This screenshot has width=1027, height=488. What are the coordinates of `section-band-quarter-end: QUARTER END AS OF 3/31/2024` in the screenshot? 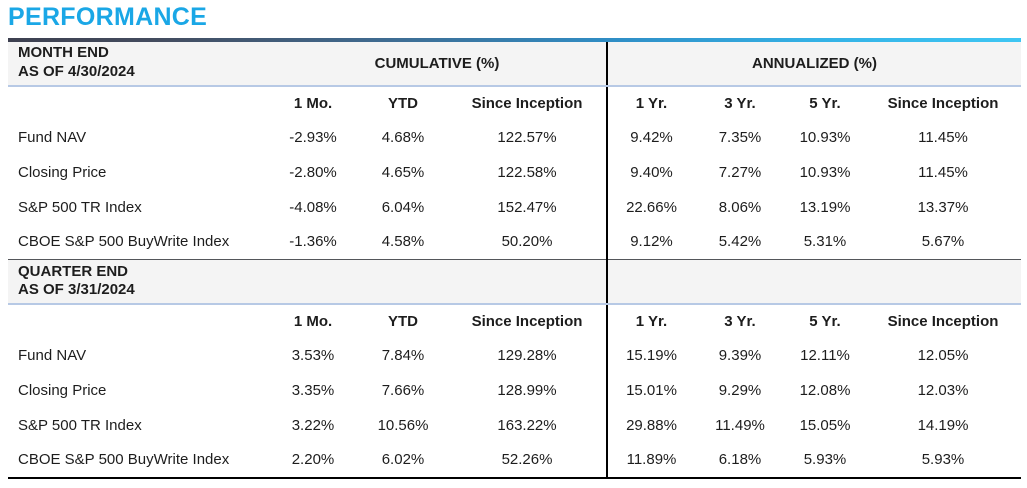 It's located at (514, 282).